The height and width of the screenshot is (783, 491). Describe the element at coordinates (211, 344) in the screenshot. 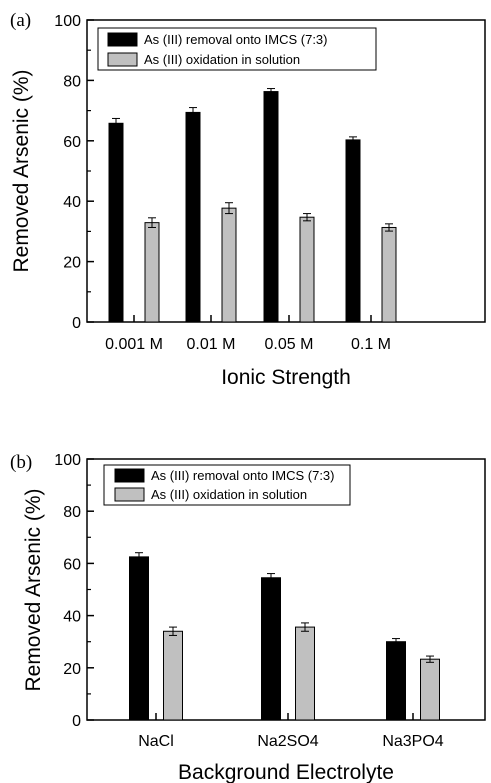

I see `panel-a-x-tick-label: 0.01 M` at that location.